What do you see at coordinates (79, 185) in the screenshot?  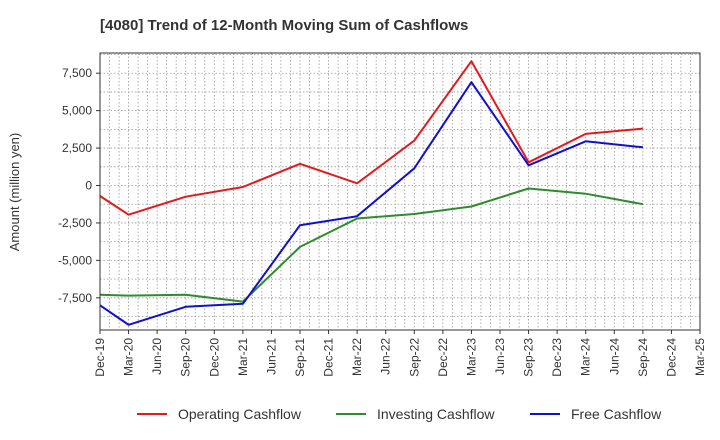 I see `y-axis-ticks: 7,500 5,000 2,500 0 -2,500 -5,000 -7,500` at bounding box center [79, 185].